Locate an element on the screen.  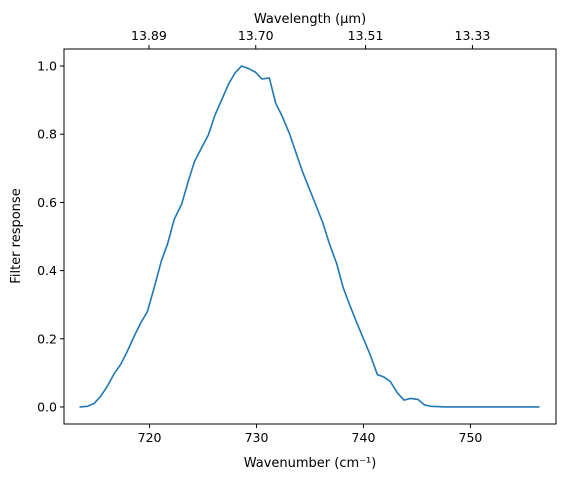
y-tick-label: 0.2 is located at coordinates (47, 338).